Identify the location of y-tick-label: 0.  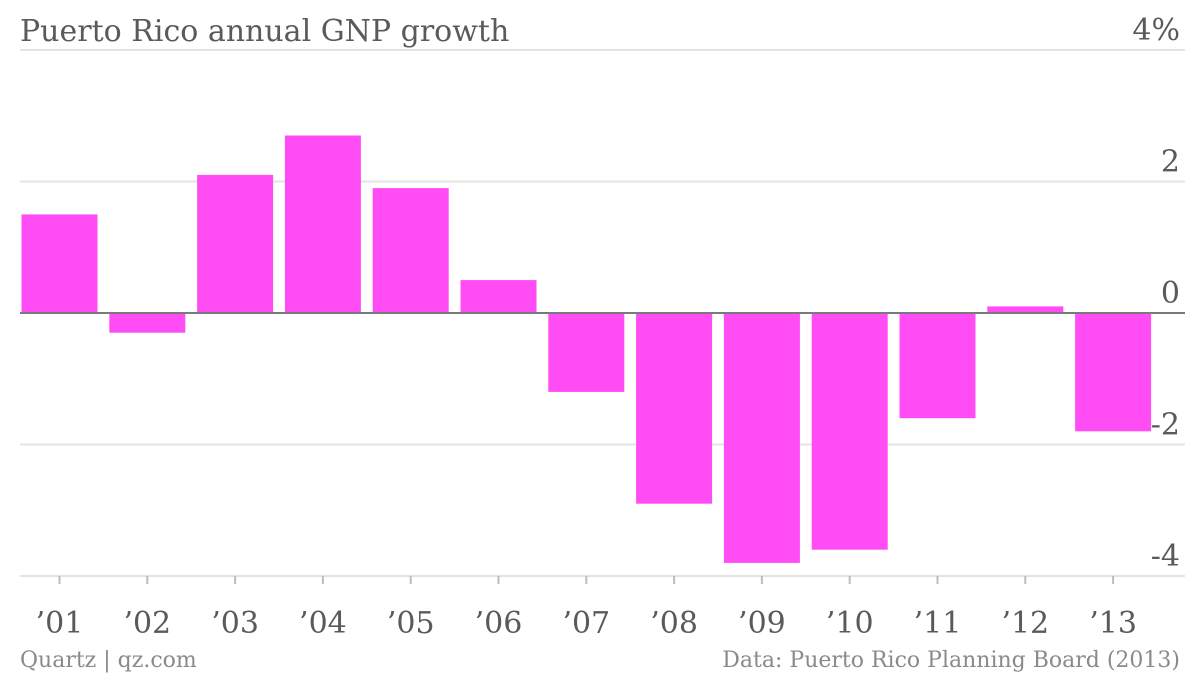
(1170, 293).